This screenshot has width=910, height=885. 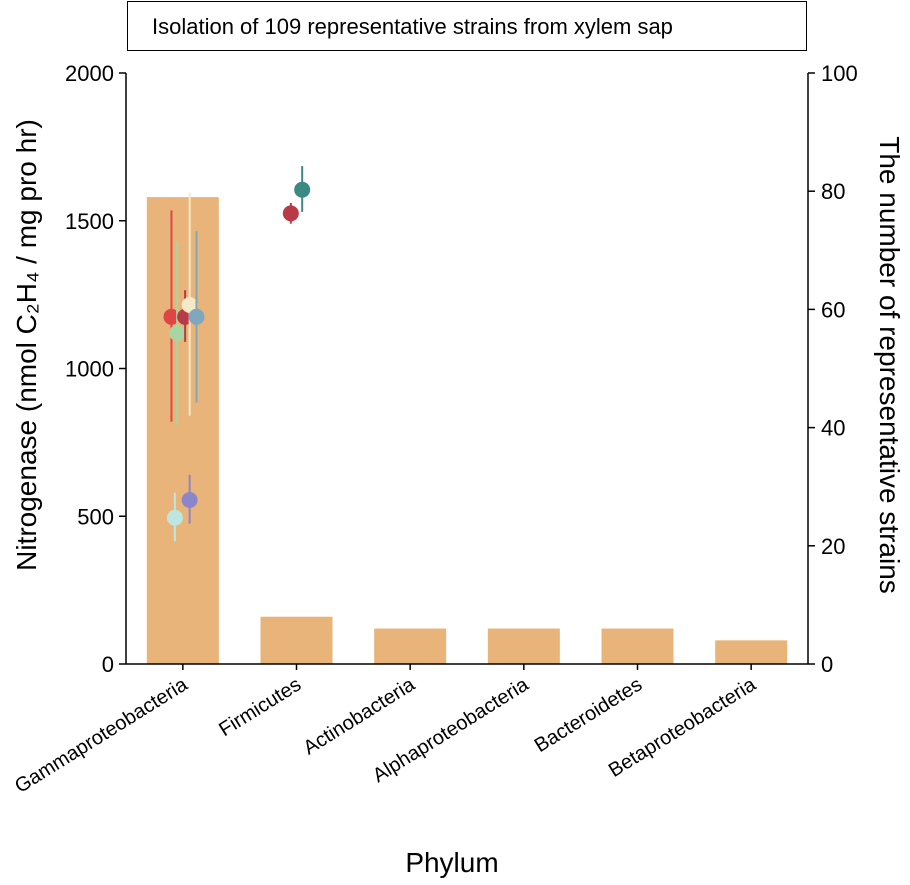 I want to click on points-layer, so click(x=237, y=354).